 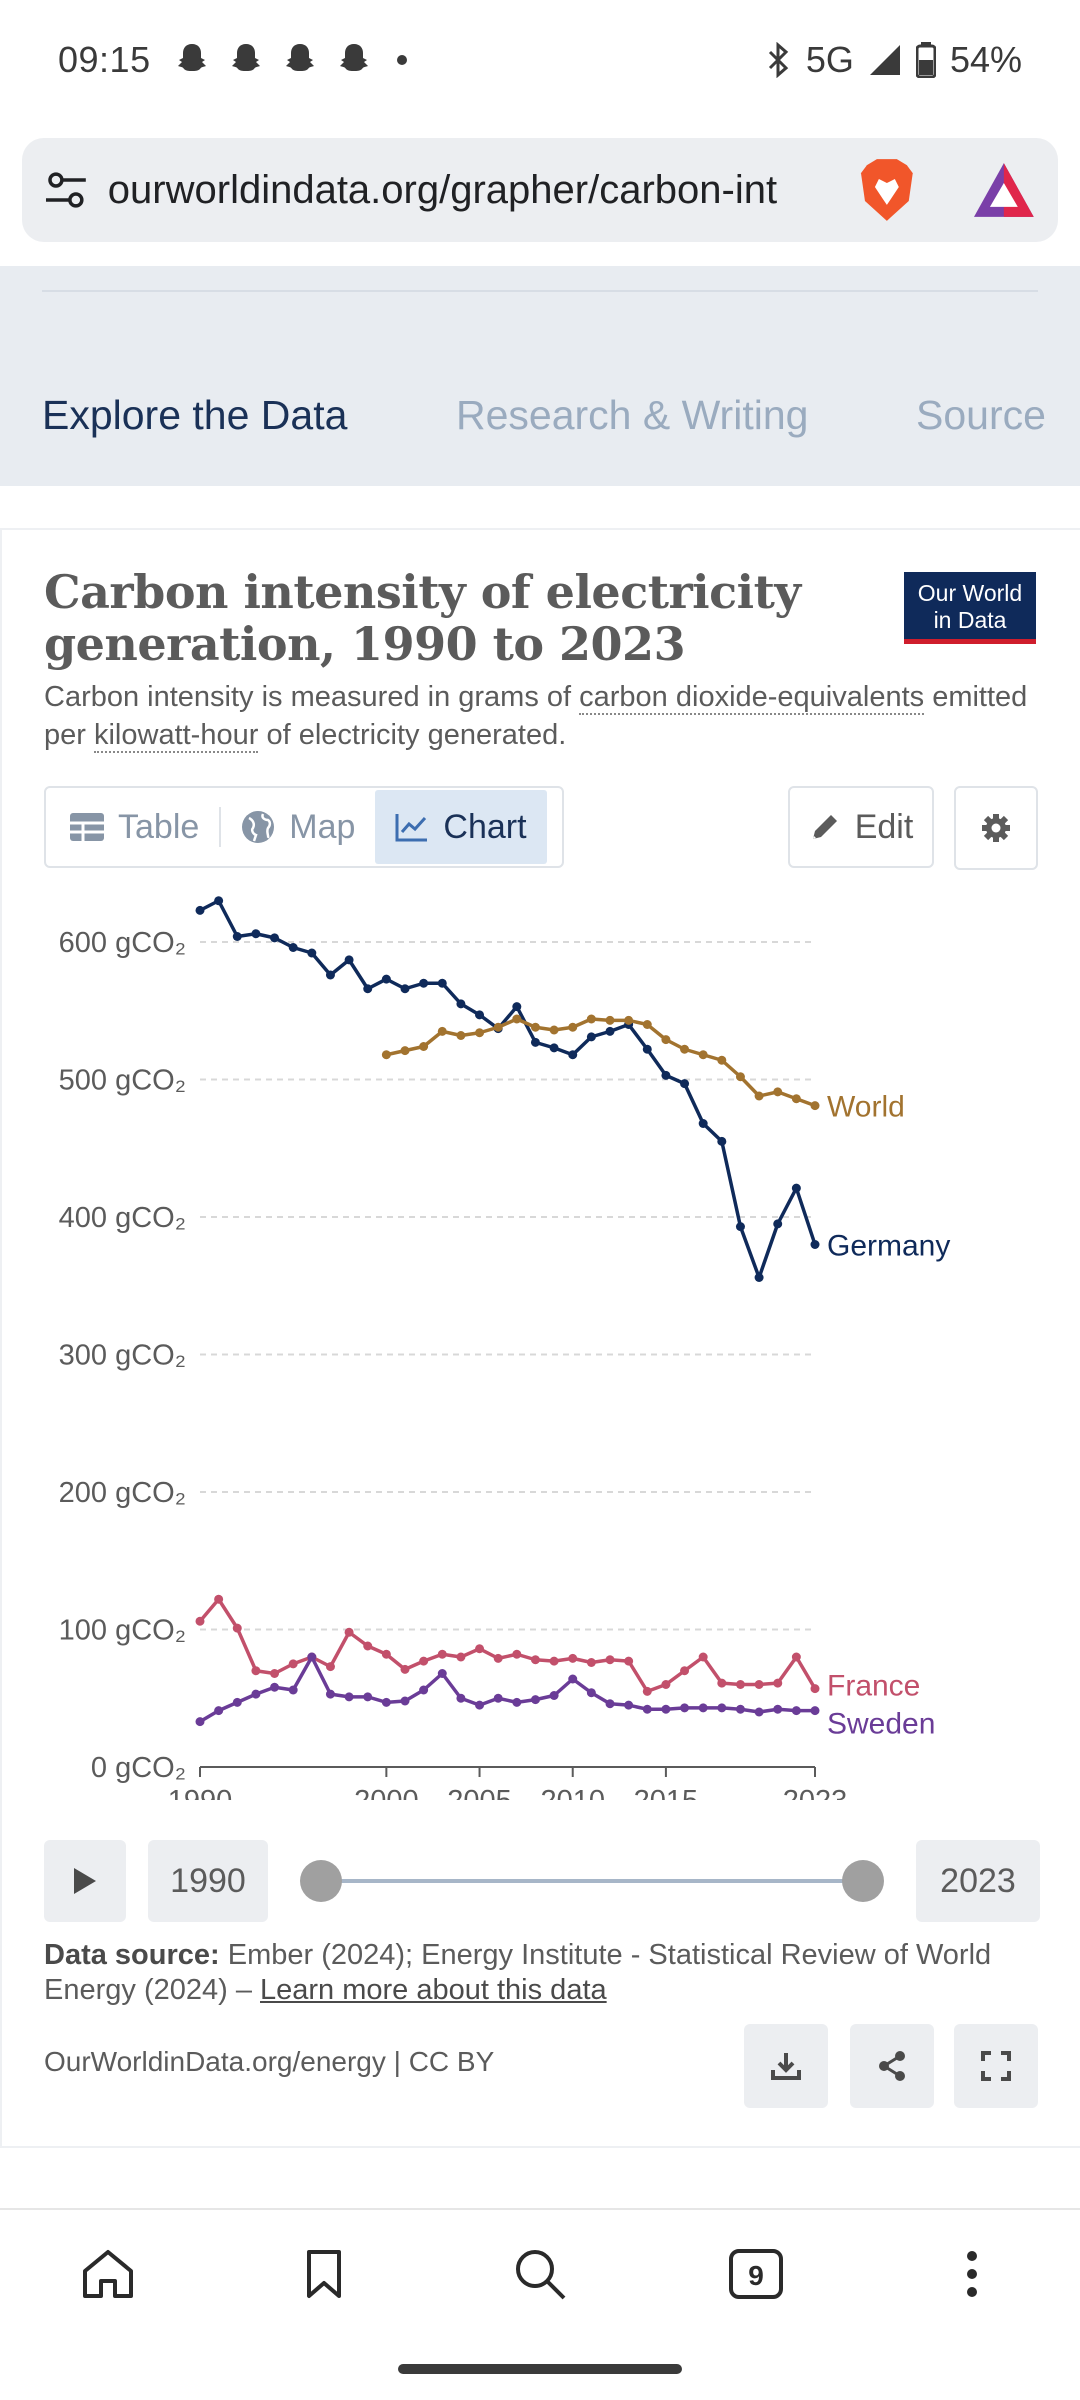 What do you see at coordinates (138, 1768) in the screenshot?
I see `y-tick-label: 0 gCO₂` at bounding box center [138, 1768].